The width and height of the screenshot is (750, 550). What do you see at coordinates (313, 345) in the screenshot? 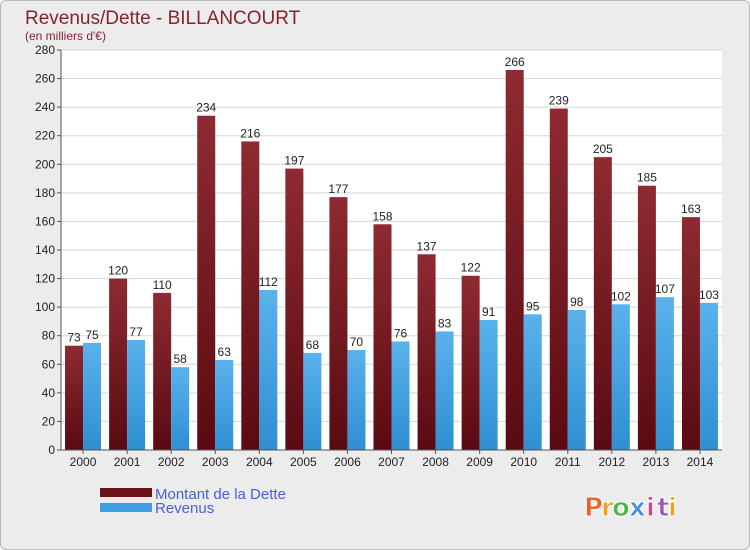
I see `data-label: 68` at bounding box center [313, 345].